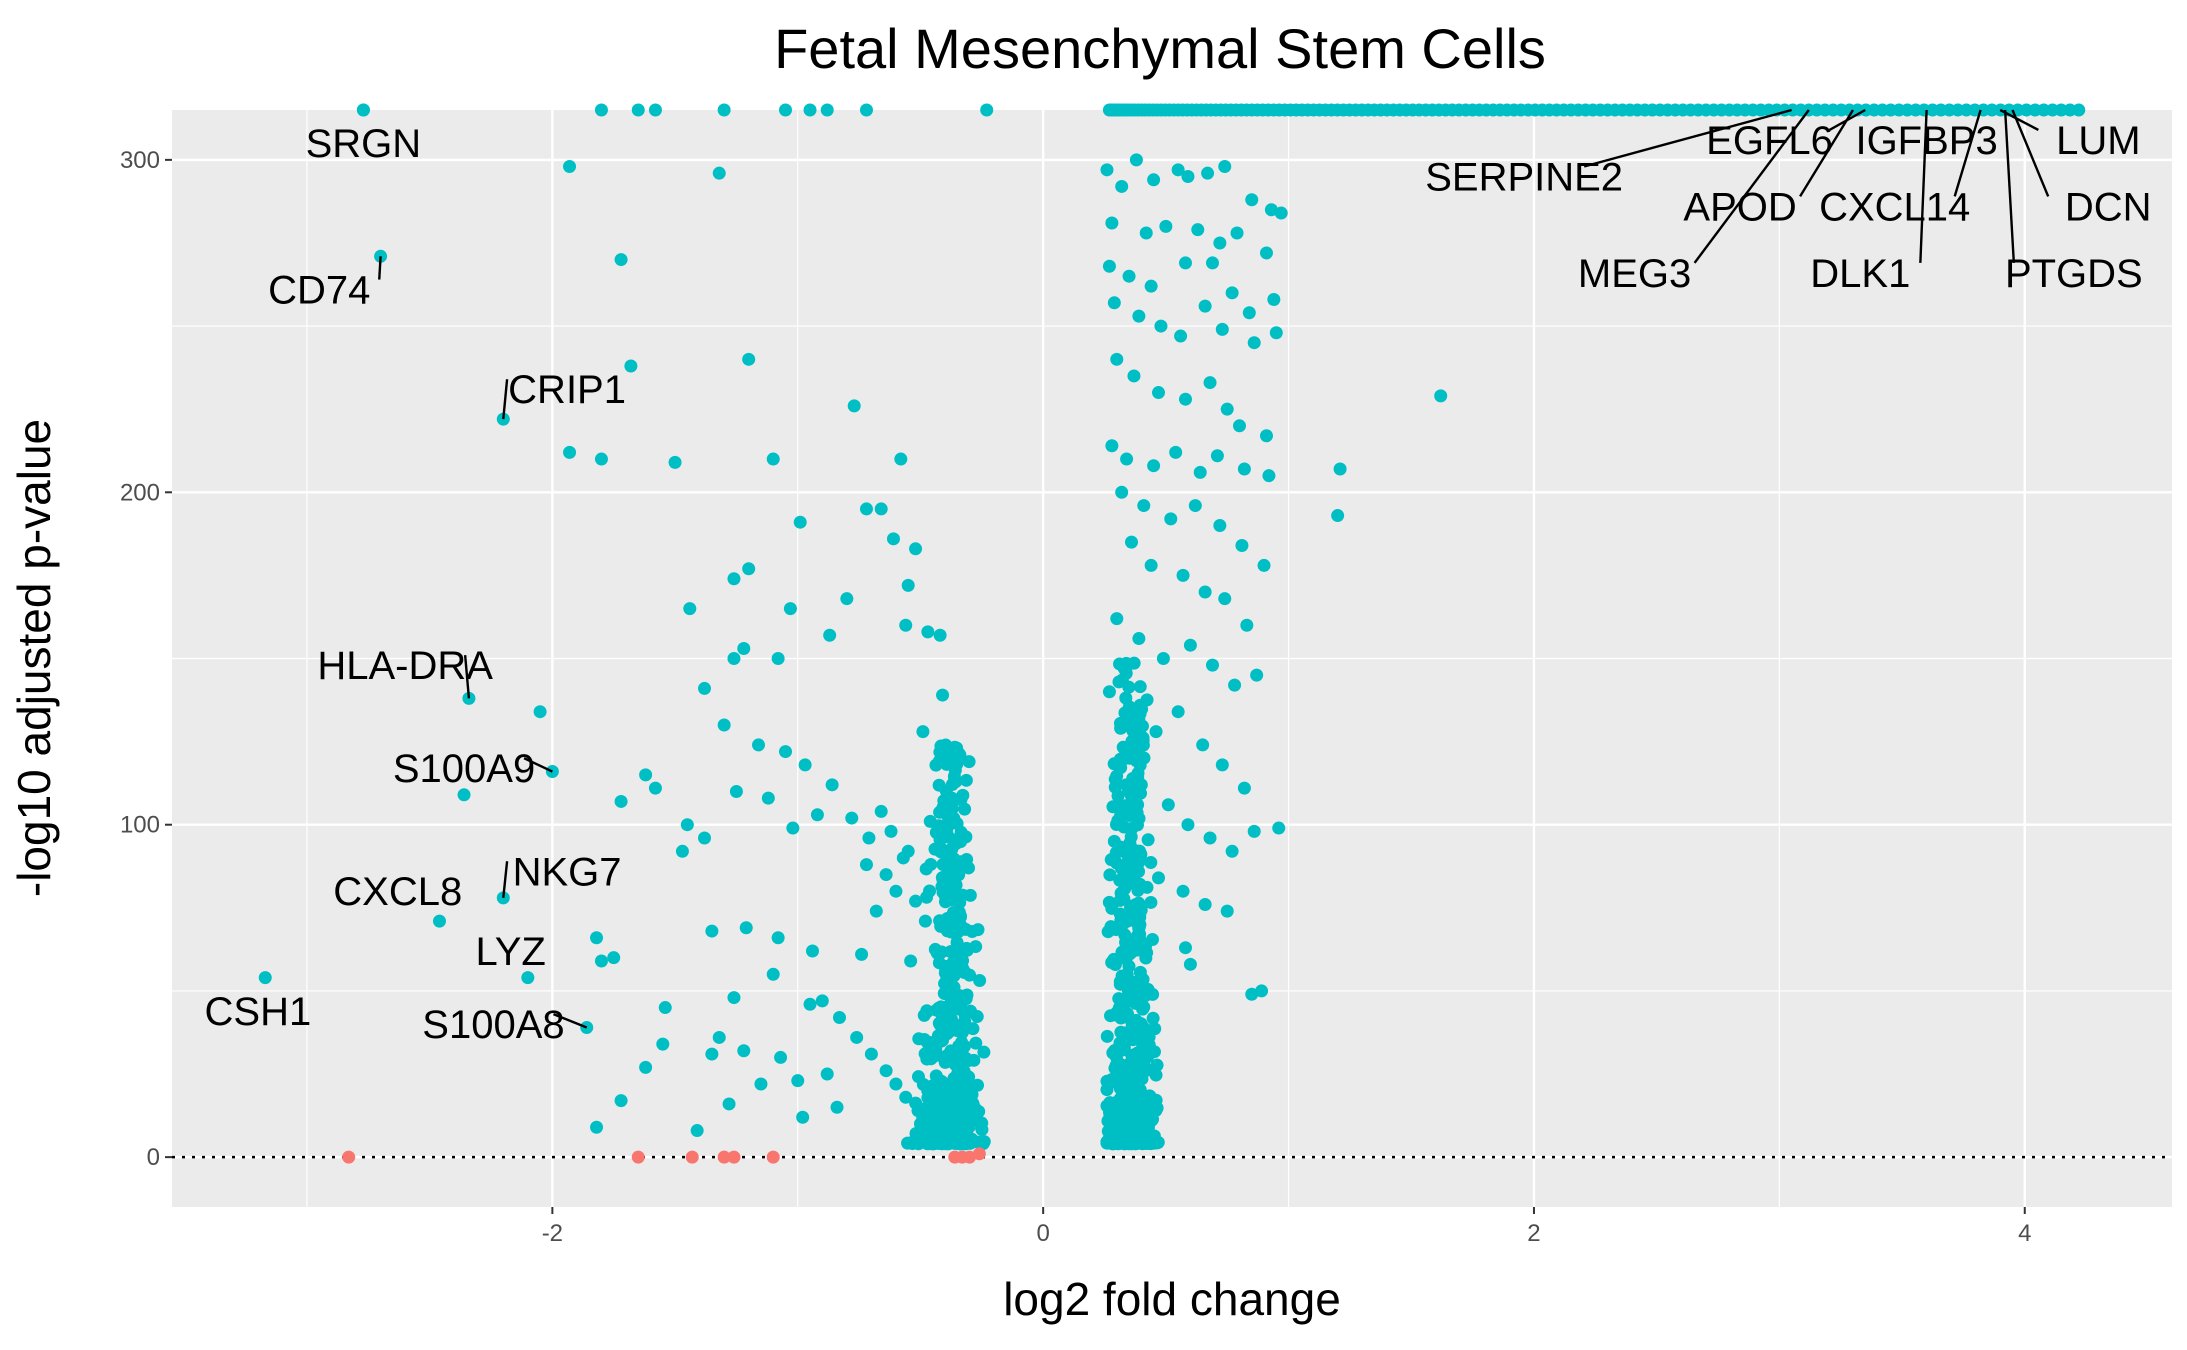 The image size is (2187, 1350). Describe the element at coordinates (2098, 141) in the screenshot. I see `gene-label: LUM` at that location.